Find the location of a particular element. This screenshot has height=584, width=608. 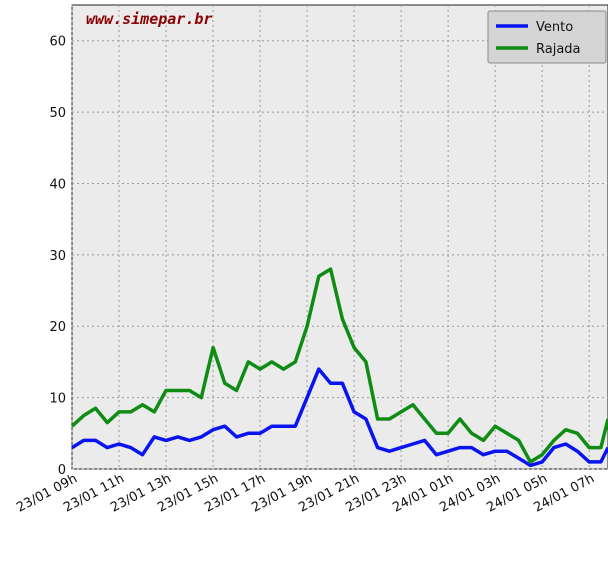

y-tick-label: 60 is located at coordinates (57, 42).